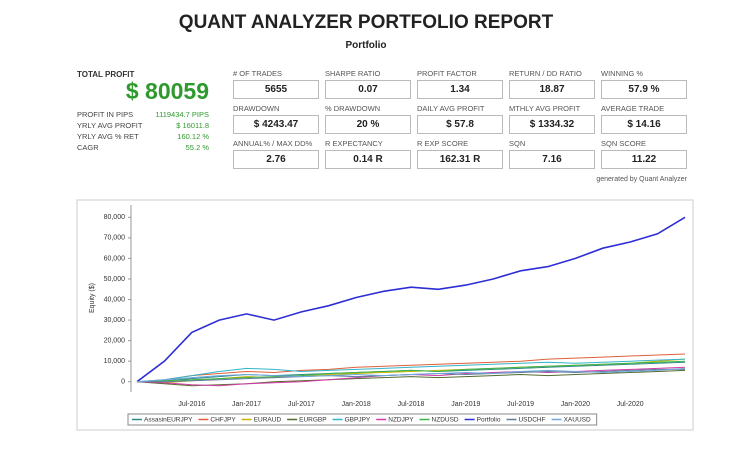  What do you see at coordinates (489, 420) in the screenshot?
I see `legend-label: Portfolio` at bounding box center [489, 420].